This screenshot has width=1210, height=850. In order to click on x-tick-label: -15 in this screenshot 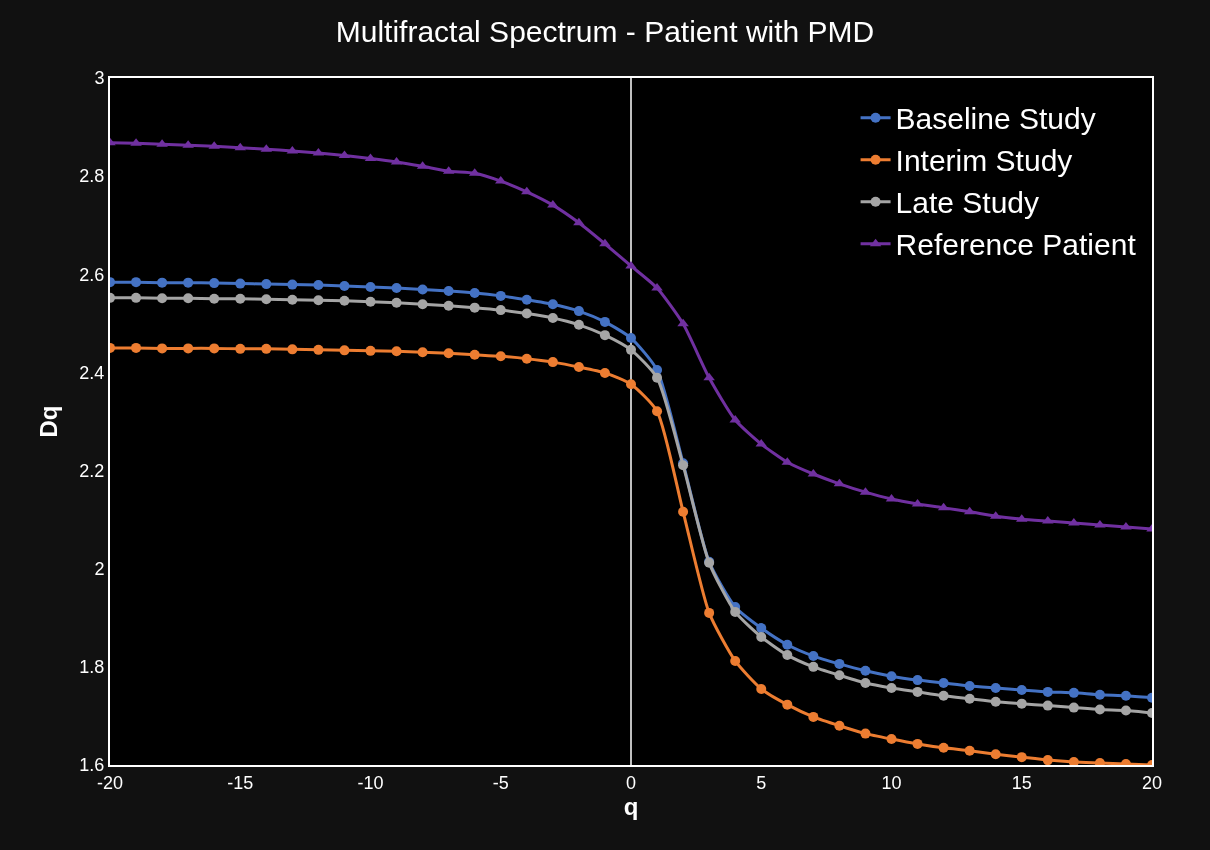, I will do `click(240, 782)`.